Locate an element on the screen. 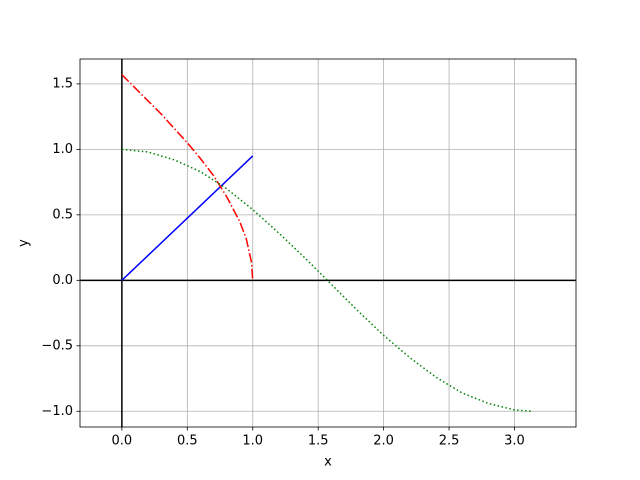 This screenshot has width=640, height=480. x-axis-label: x is located at coordinates (328, 462).